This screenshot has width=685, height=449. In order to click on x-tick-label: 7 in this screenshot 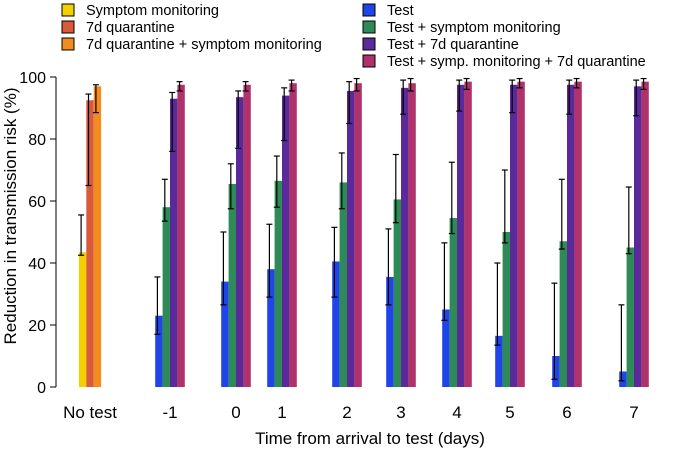, I will do `click(633, 412)`.